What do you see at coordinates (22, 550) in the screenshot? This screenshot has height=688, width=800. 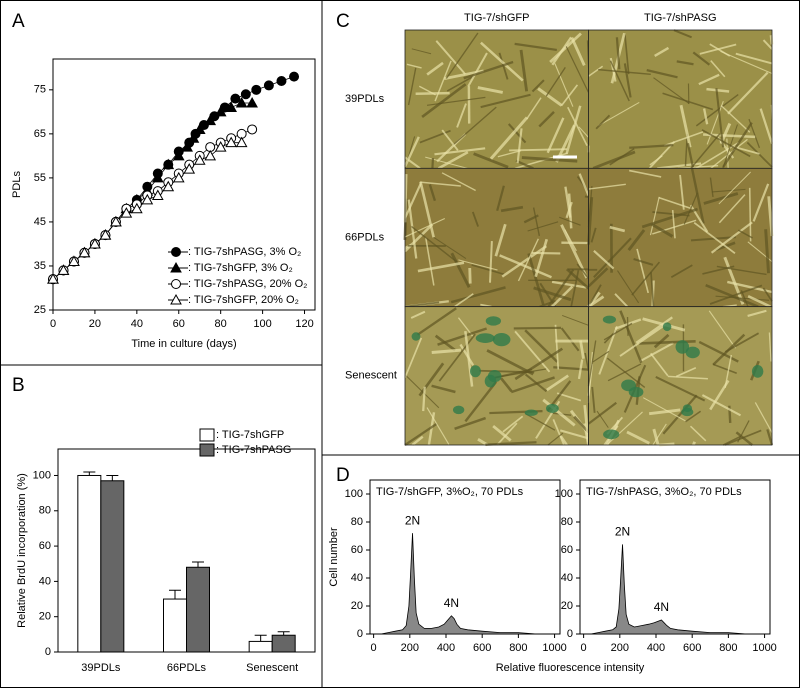 I see `y-axis-label: Relative BrdU incorporation (%)` at bounding box center [22, 550].